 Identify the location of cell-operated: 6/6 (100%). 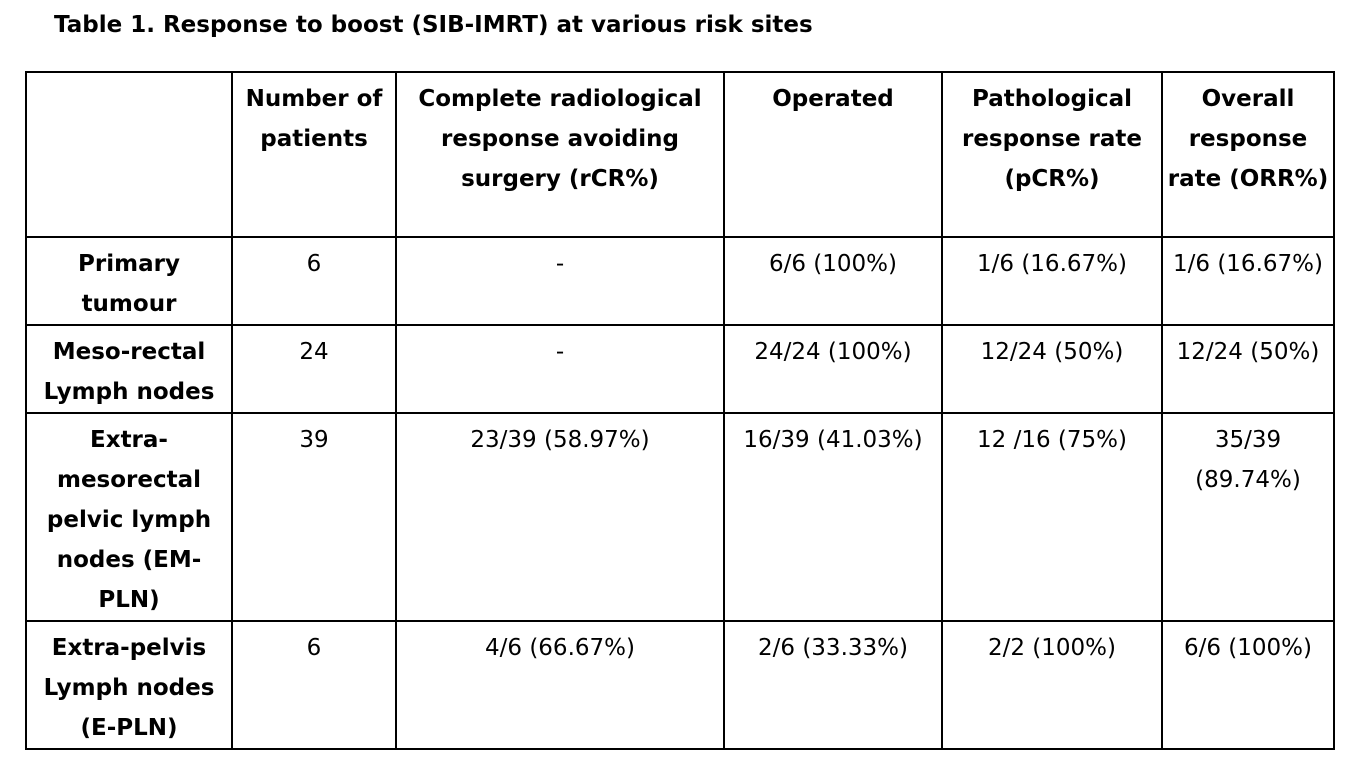
(833, 281).